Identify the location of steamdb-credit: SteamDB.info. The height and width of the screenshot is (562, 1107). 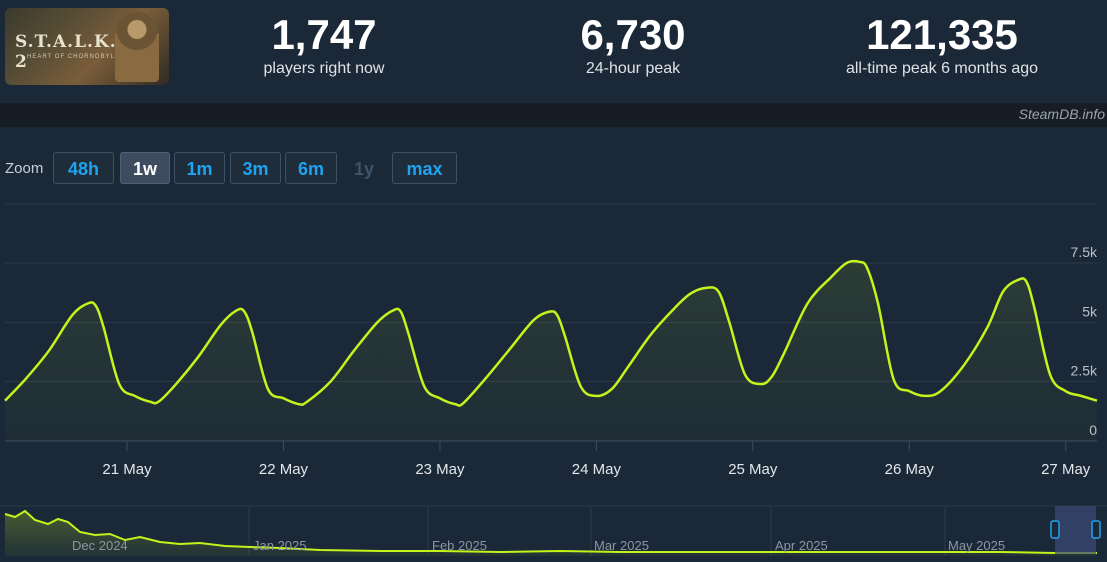
(1061, 114).